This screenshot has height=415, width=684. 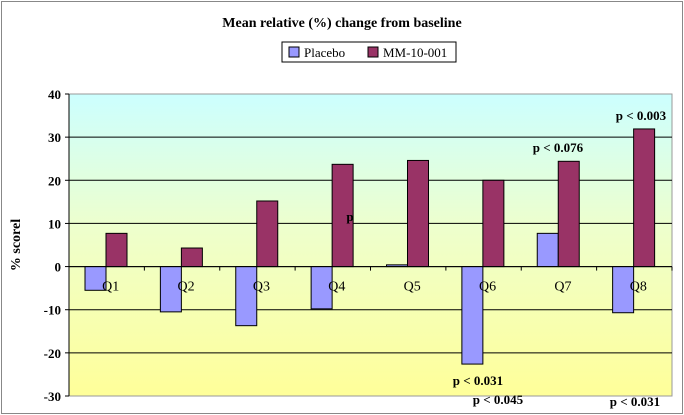 What do you see at coordinates (16, 245) in the screenshot?
I see `y-axis-label: % scorel` at bounding box center [16, 245].